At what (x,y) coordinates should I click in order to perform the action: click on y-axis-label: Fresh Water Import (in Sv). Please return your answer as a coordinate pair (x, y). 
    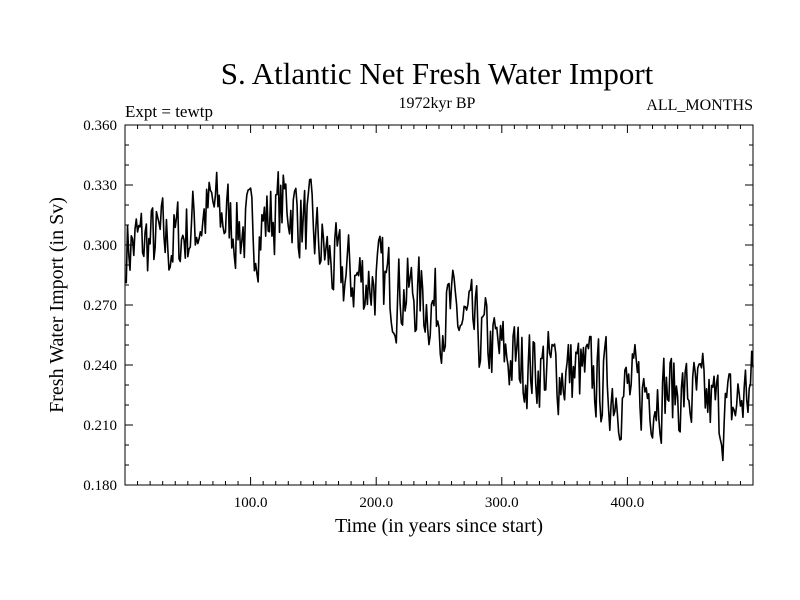
    Looking at the image, I should click on (57, 305).